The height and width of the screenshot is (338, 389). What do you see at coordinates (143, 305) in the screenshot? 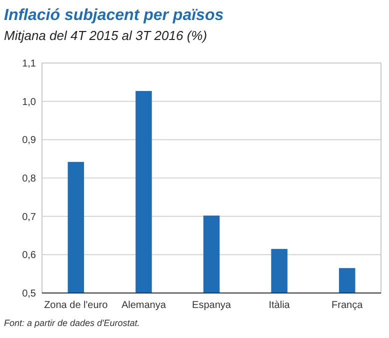
I see `x-tick-label: Alemanya` at bounding box center [143, 305].